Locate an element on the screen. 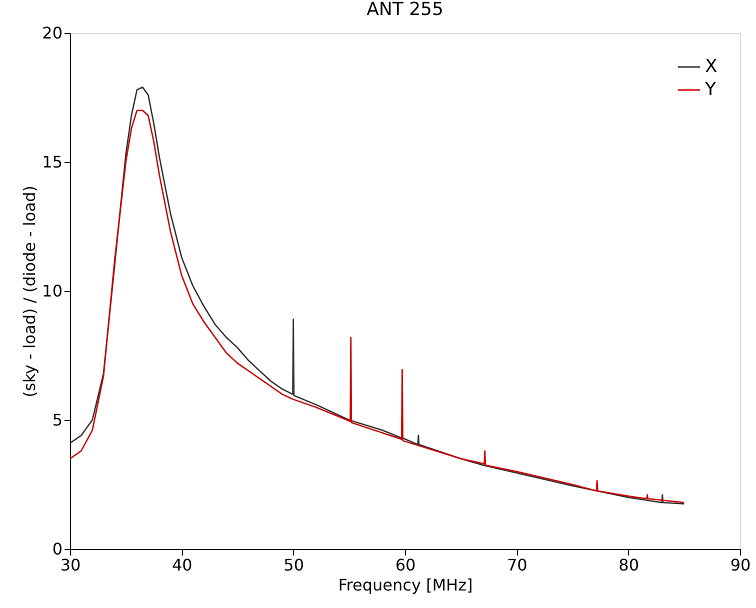  y-tick-label: 5 is located at coordinates (57, 420).